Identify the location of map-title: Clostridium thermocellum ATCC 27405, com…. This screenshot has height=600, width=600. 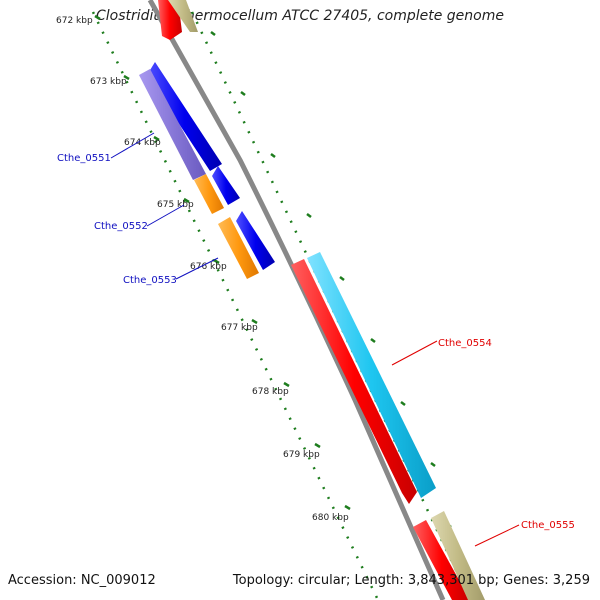
(300, 16).